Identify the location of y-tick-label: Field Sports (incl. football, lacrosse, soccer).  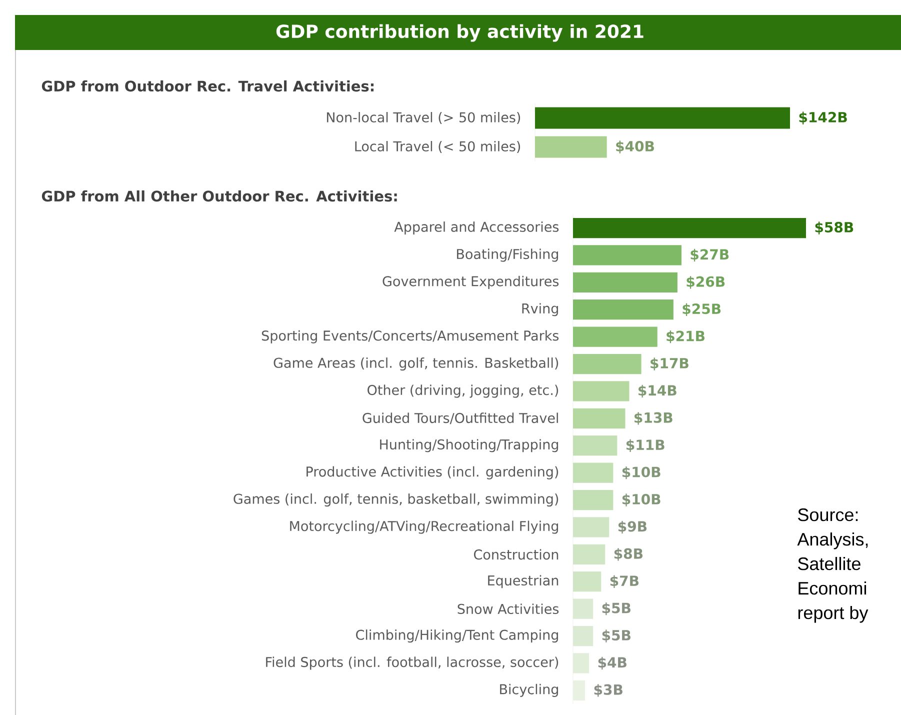
(412, 663).